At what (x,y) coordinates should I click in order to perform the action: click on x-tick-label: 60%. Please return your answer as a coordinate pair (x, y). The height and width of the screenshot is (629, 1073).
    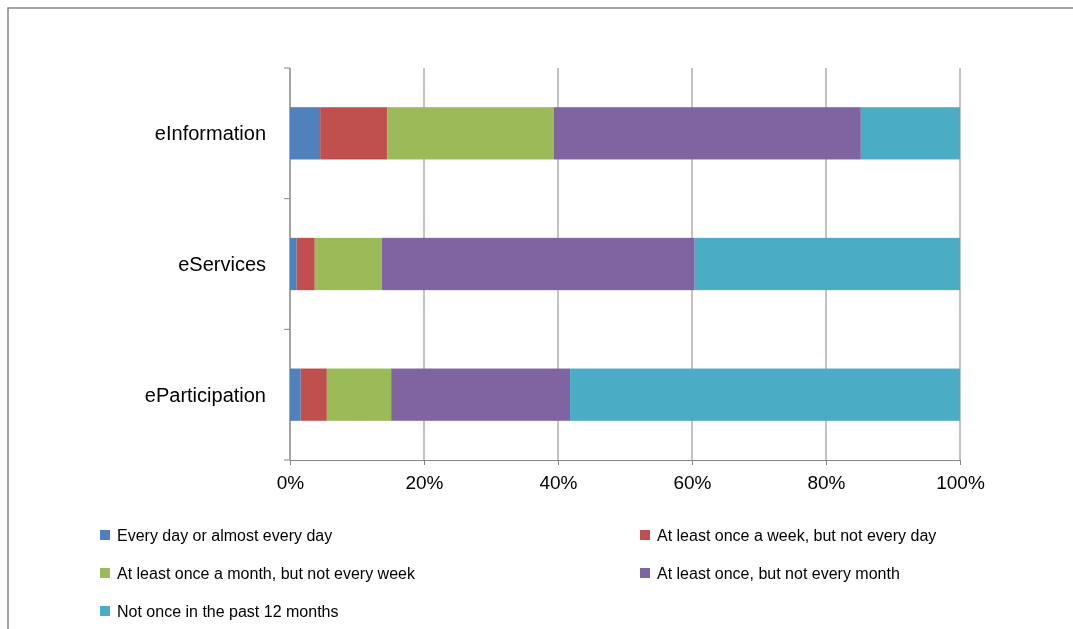
    Looking at the image, I should click on (692, 482).